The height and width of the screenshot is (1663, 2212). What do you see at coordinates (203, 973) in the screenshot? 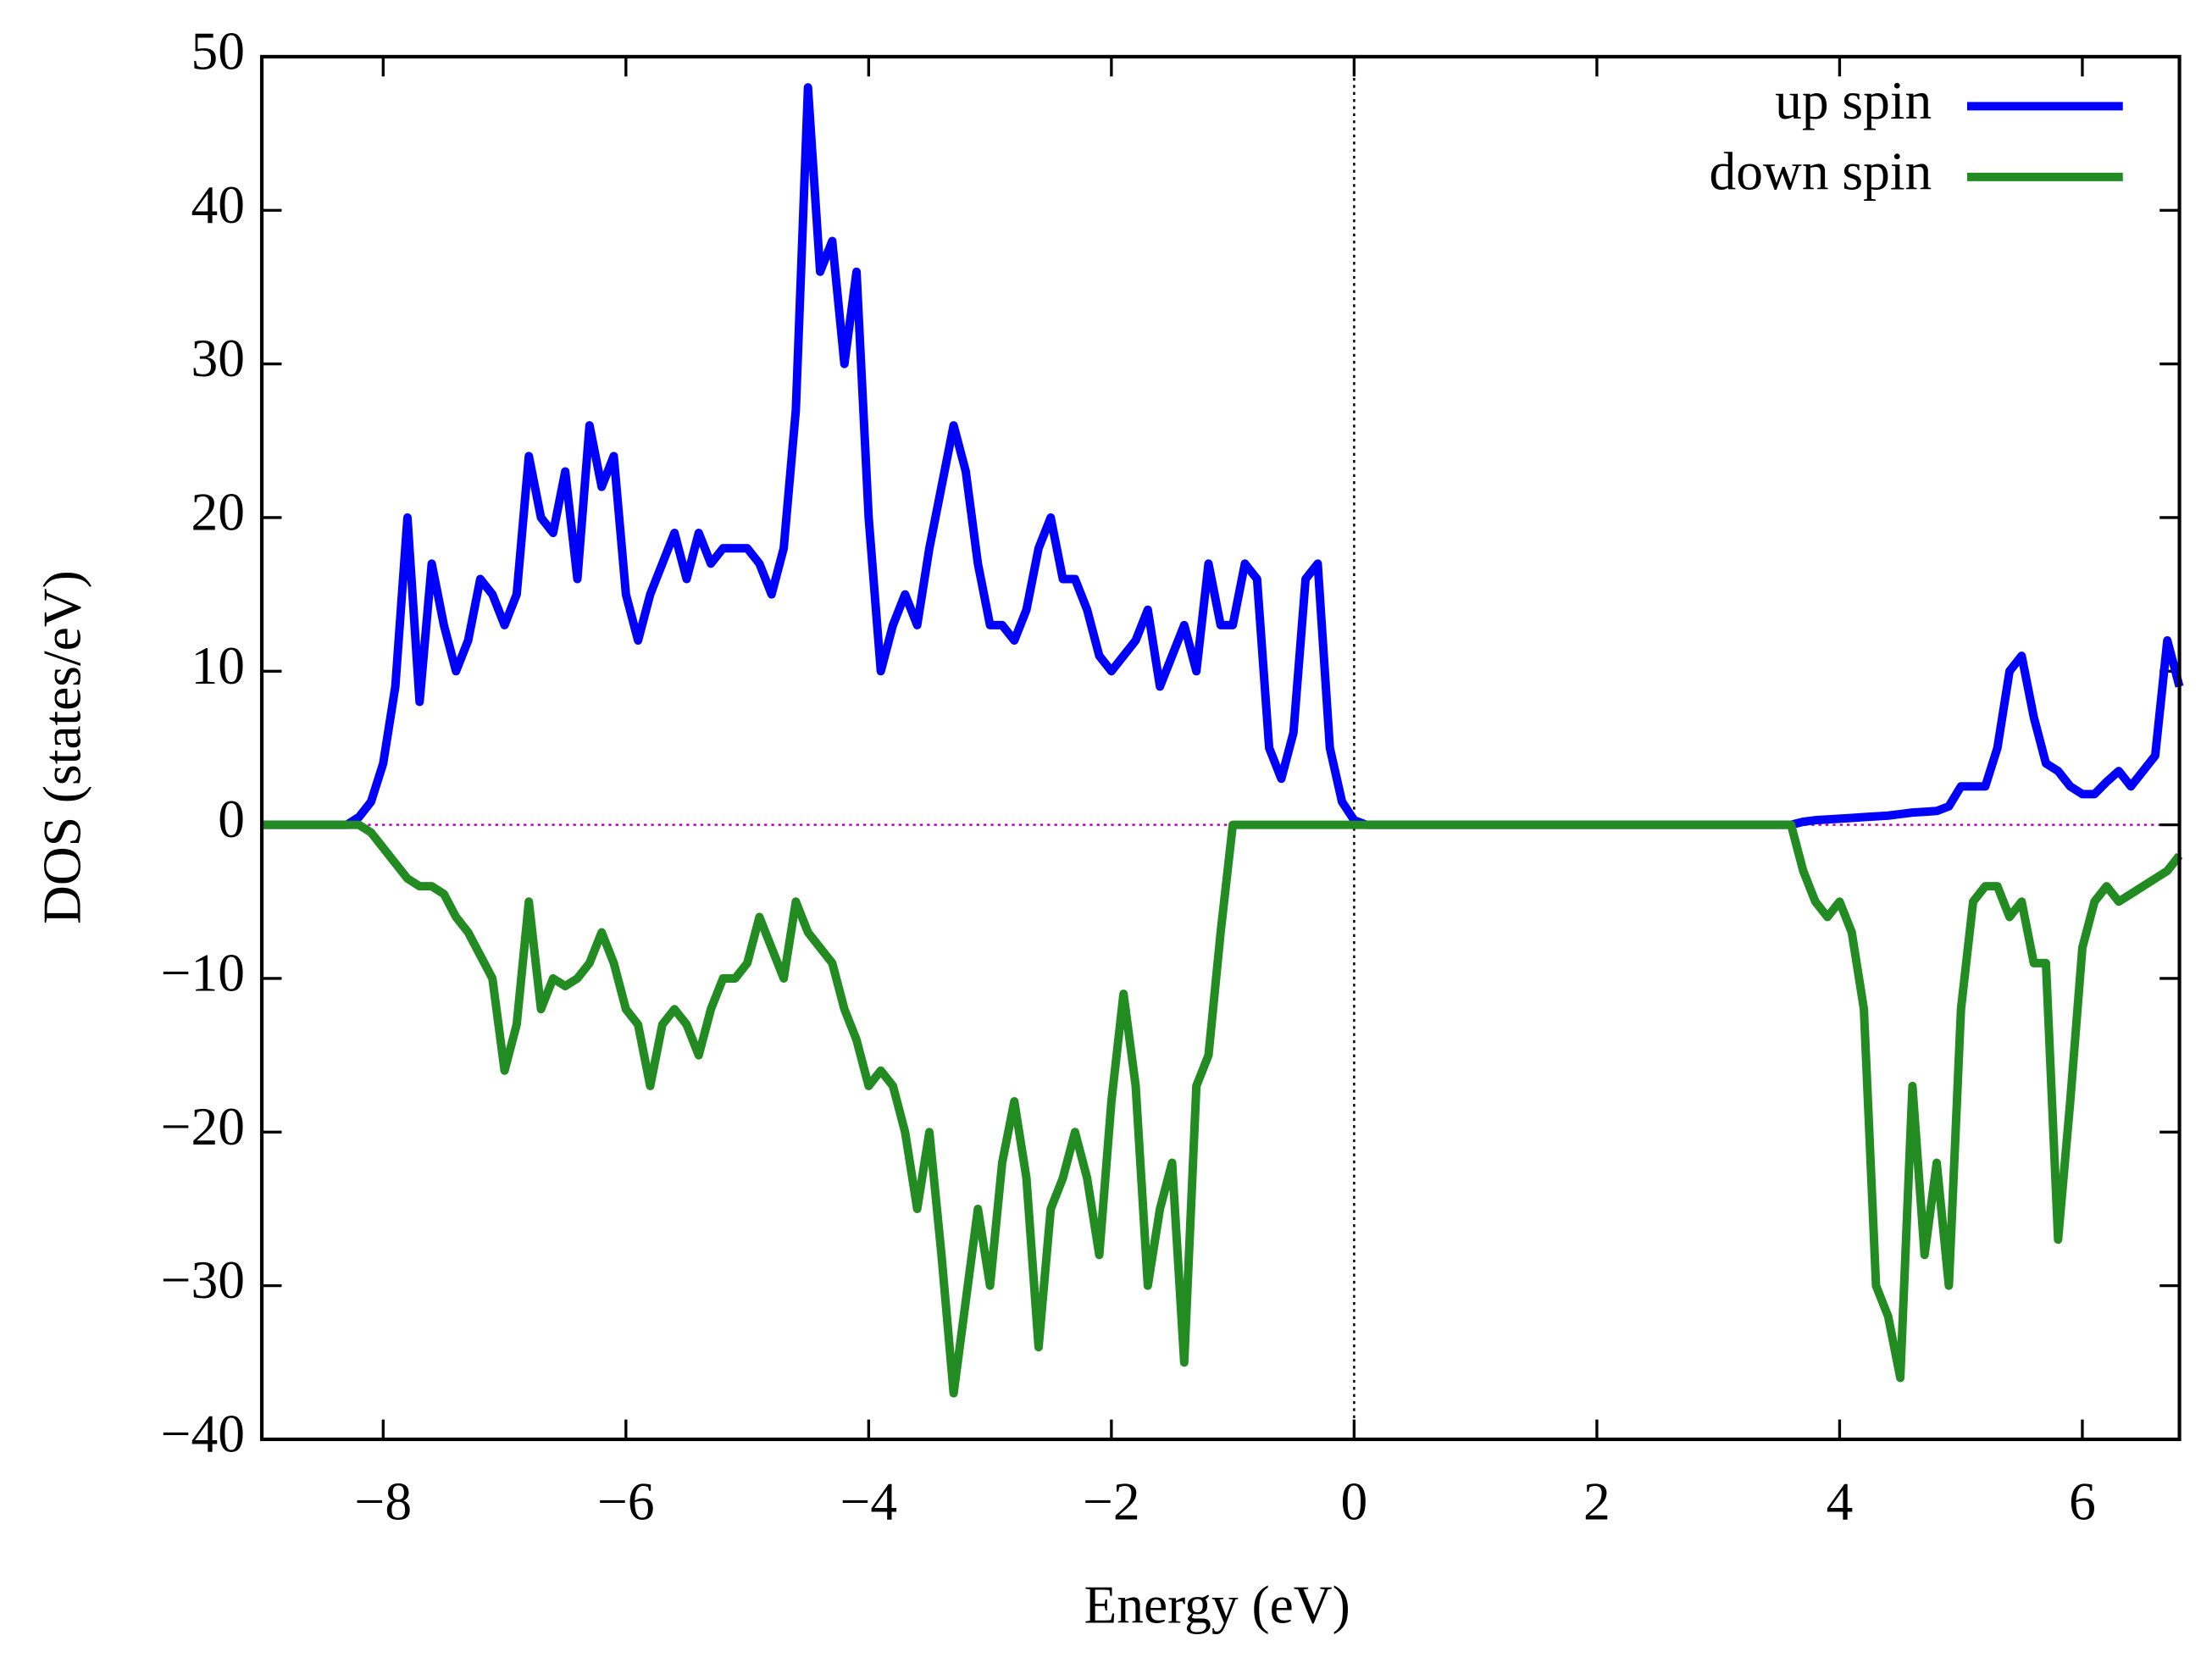
I see `y-tick-label: −10` at bounding box center [203, 973].